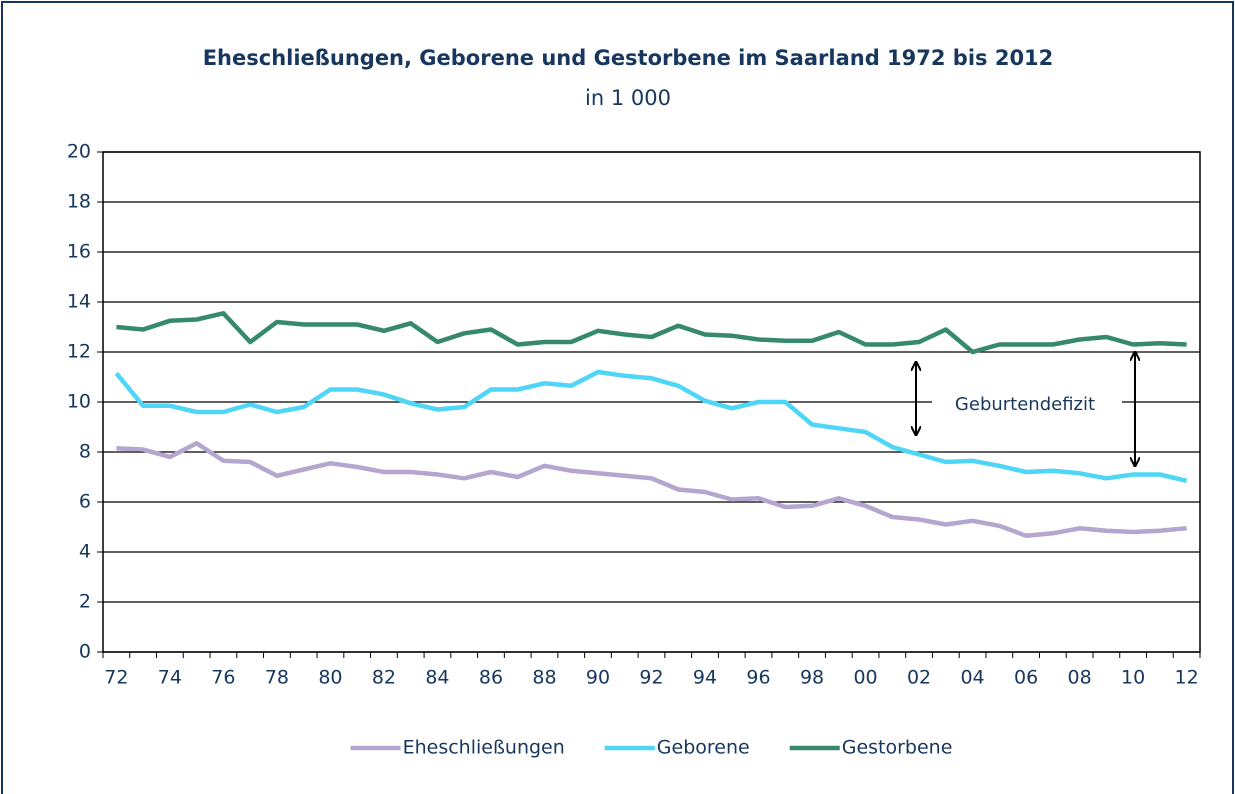 Image resolution: width=1235 pixels, height=794 pixels. Describe the element at coordinates (1133, 678) in the screenshot. I see `x-tick-label: 10` at that location.